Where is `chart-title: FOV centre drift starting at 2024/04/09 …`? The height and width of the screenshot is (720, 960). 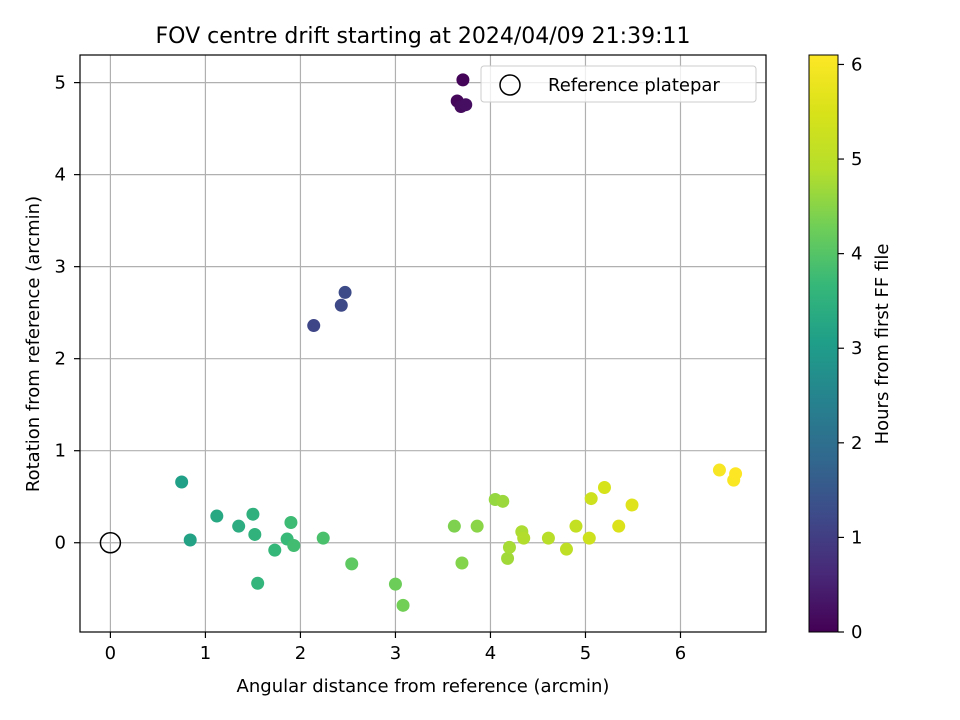
chart-title: FOV centre drift starting at 2024/04/09 … is located at coordinates (423, 36).